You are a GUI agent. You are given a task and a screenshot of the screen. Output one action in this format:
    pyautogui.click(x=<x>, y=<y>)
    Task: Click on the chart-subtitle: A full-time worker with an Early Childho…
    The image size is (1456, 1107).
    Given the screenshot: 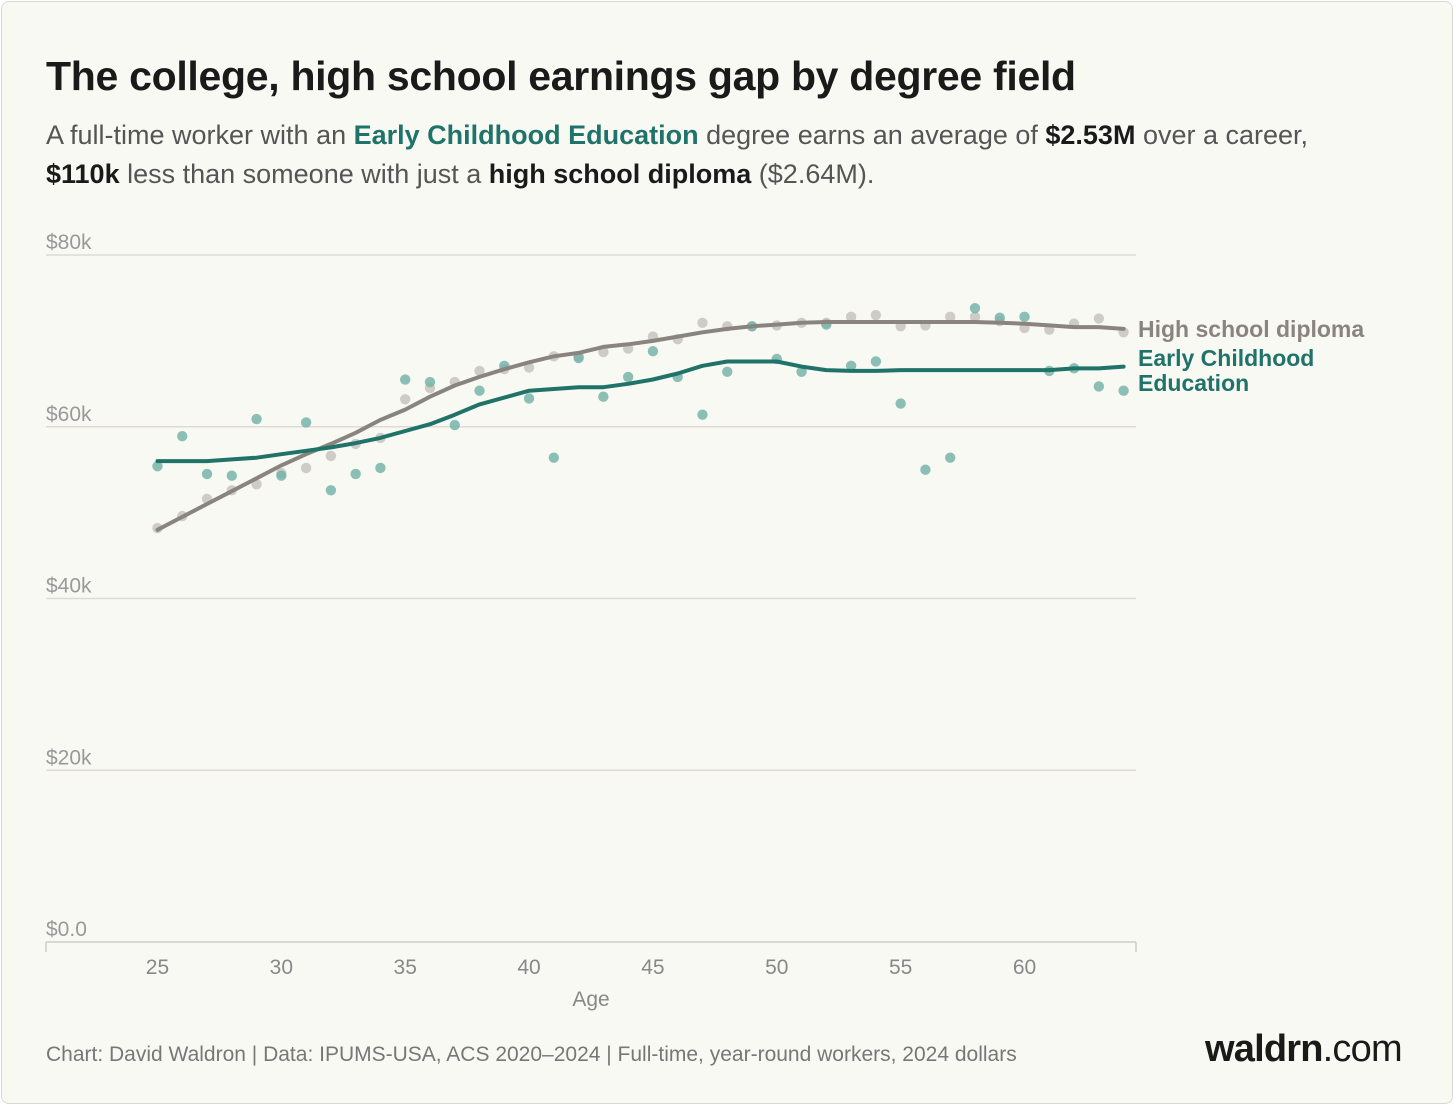 What is the action you would take?
    pyautogui.click(x=716, y=155)
    